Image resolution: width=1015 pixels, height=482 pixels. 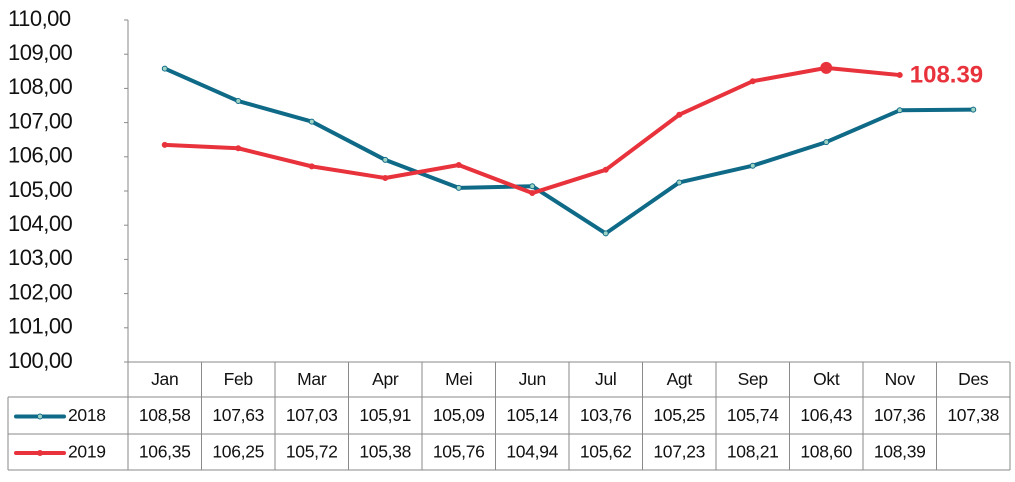 I want to click on x-tick-label: Agt, so click(x=680, y=379).